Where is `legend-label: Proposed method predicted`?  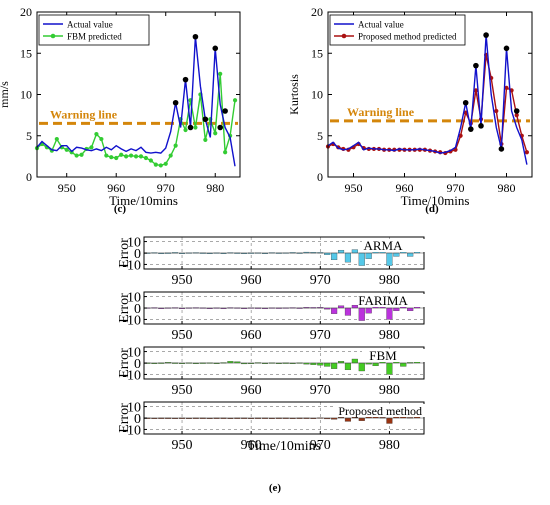
legend-label: Proposed method predicted is located at coordinates (407, 37).